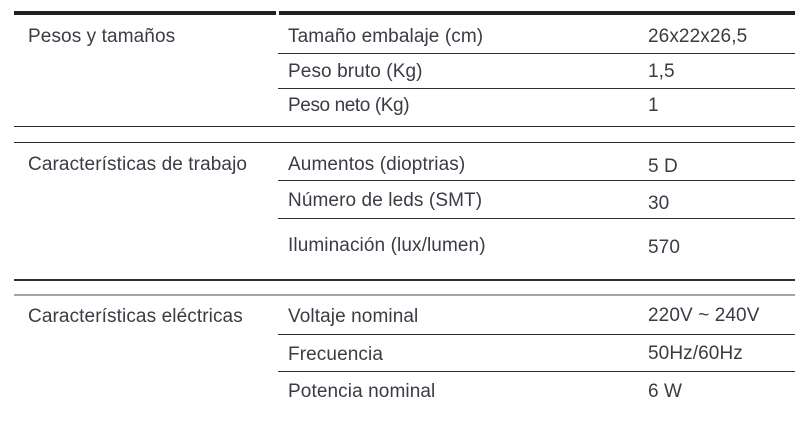 This screenshot has height=431, width=812. What do you see at coordinates (102, 36) in the screenshot?
I see `section-category-label: Pesos y tamaños` at bounding box center [102, 36].